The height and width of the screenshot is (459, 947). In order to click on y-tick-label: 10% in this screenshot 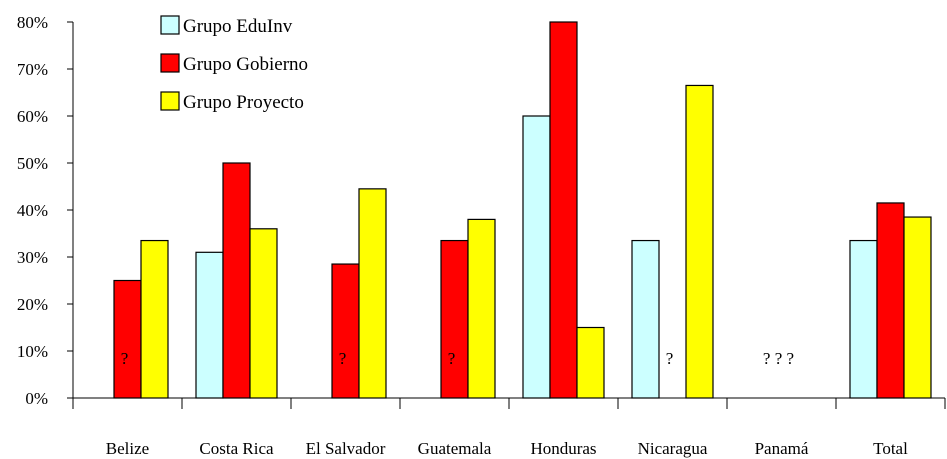, I will do `click(32, 351)`.